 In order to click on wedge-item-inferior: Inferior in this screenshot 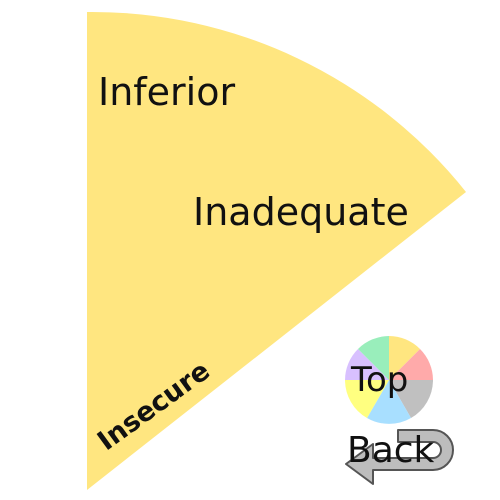, I will do `click(167, 92)`.